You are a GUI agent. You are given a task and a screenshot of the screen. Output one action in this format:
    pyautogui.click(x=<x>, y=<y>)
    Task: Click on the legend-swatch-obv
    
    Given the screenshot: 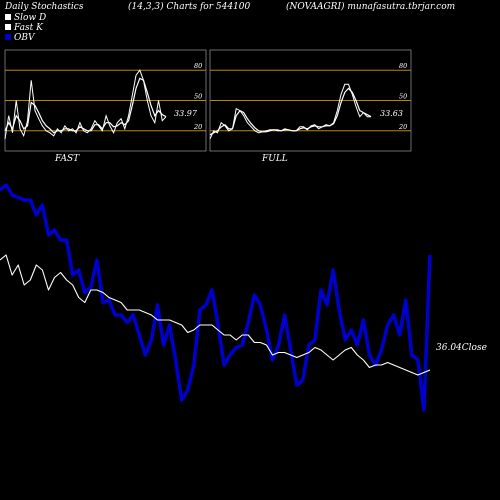 What is the action you would take?
    pyautogui.click(x=8, y=37)
    